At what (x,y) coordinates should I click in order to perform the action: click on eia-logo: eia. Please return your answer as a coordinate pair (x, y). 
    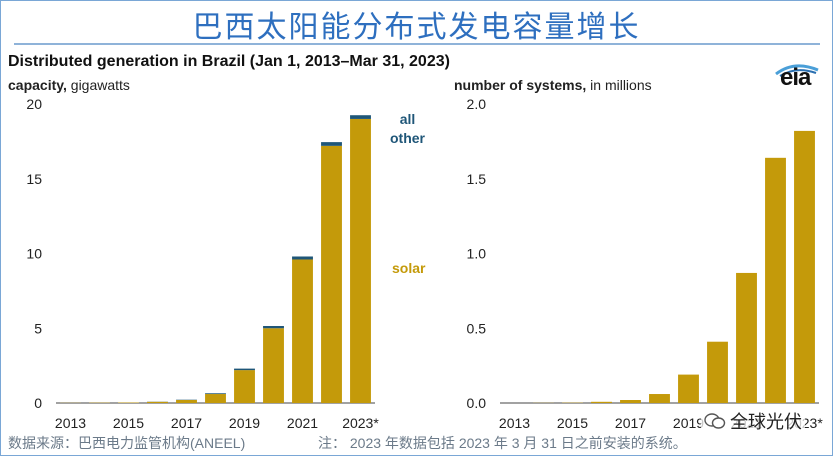
    Looking at the image, I should click on (795, 77).